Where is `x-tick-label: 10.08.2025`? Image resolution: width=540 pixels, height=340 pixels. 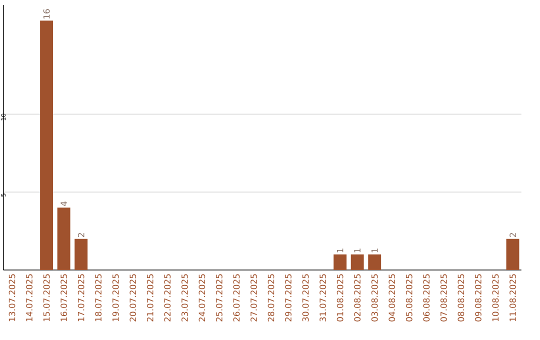
x-tick-label: 10.08.2025 is located at coordinates (495, 298).